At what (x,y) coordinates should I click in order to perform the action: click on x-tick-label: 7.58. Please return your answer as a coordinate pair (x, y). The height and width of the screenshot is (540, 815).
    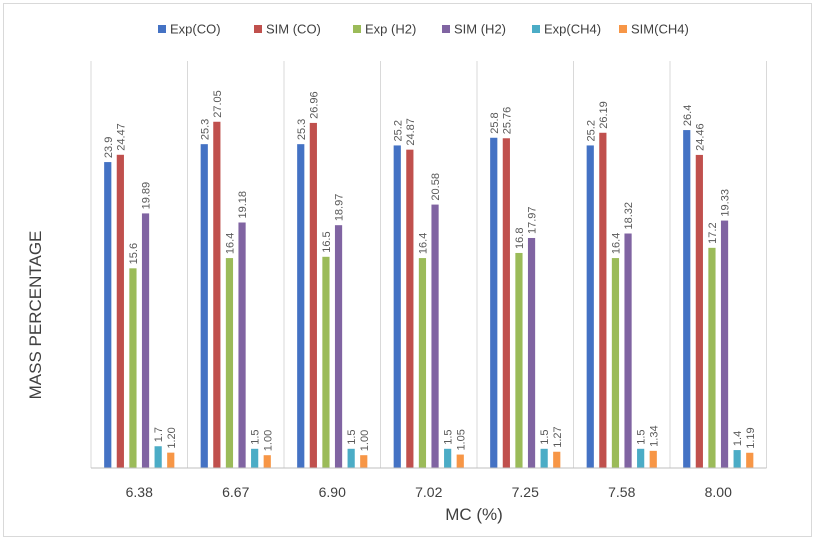
    Looking at the image, I should click on (621, 492).